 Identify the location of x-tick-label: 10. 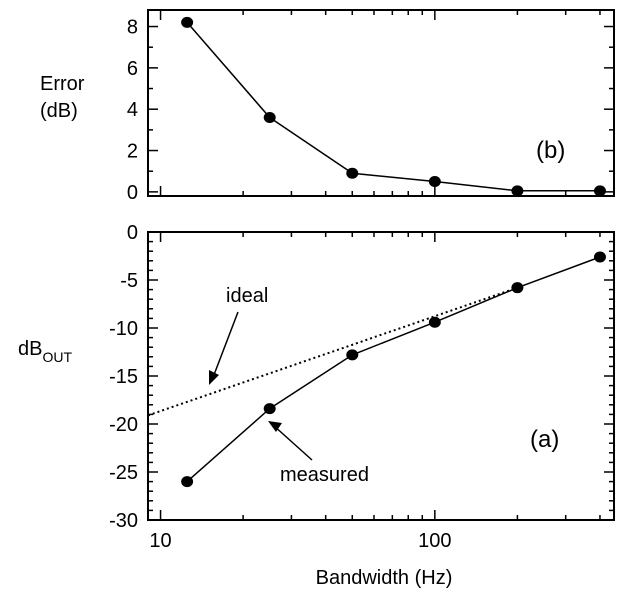
(160, 541).